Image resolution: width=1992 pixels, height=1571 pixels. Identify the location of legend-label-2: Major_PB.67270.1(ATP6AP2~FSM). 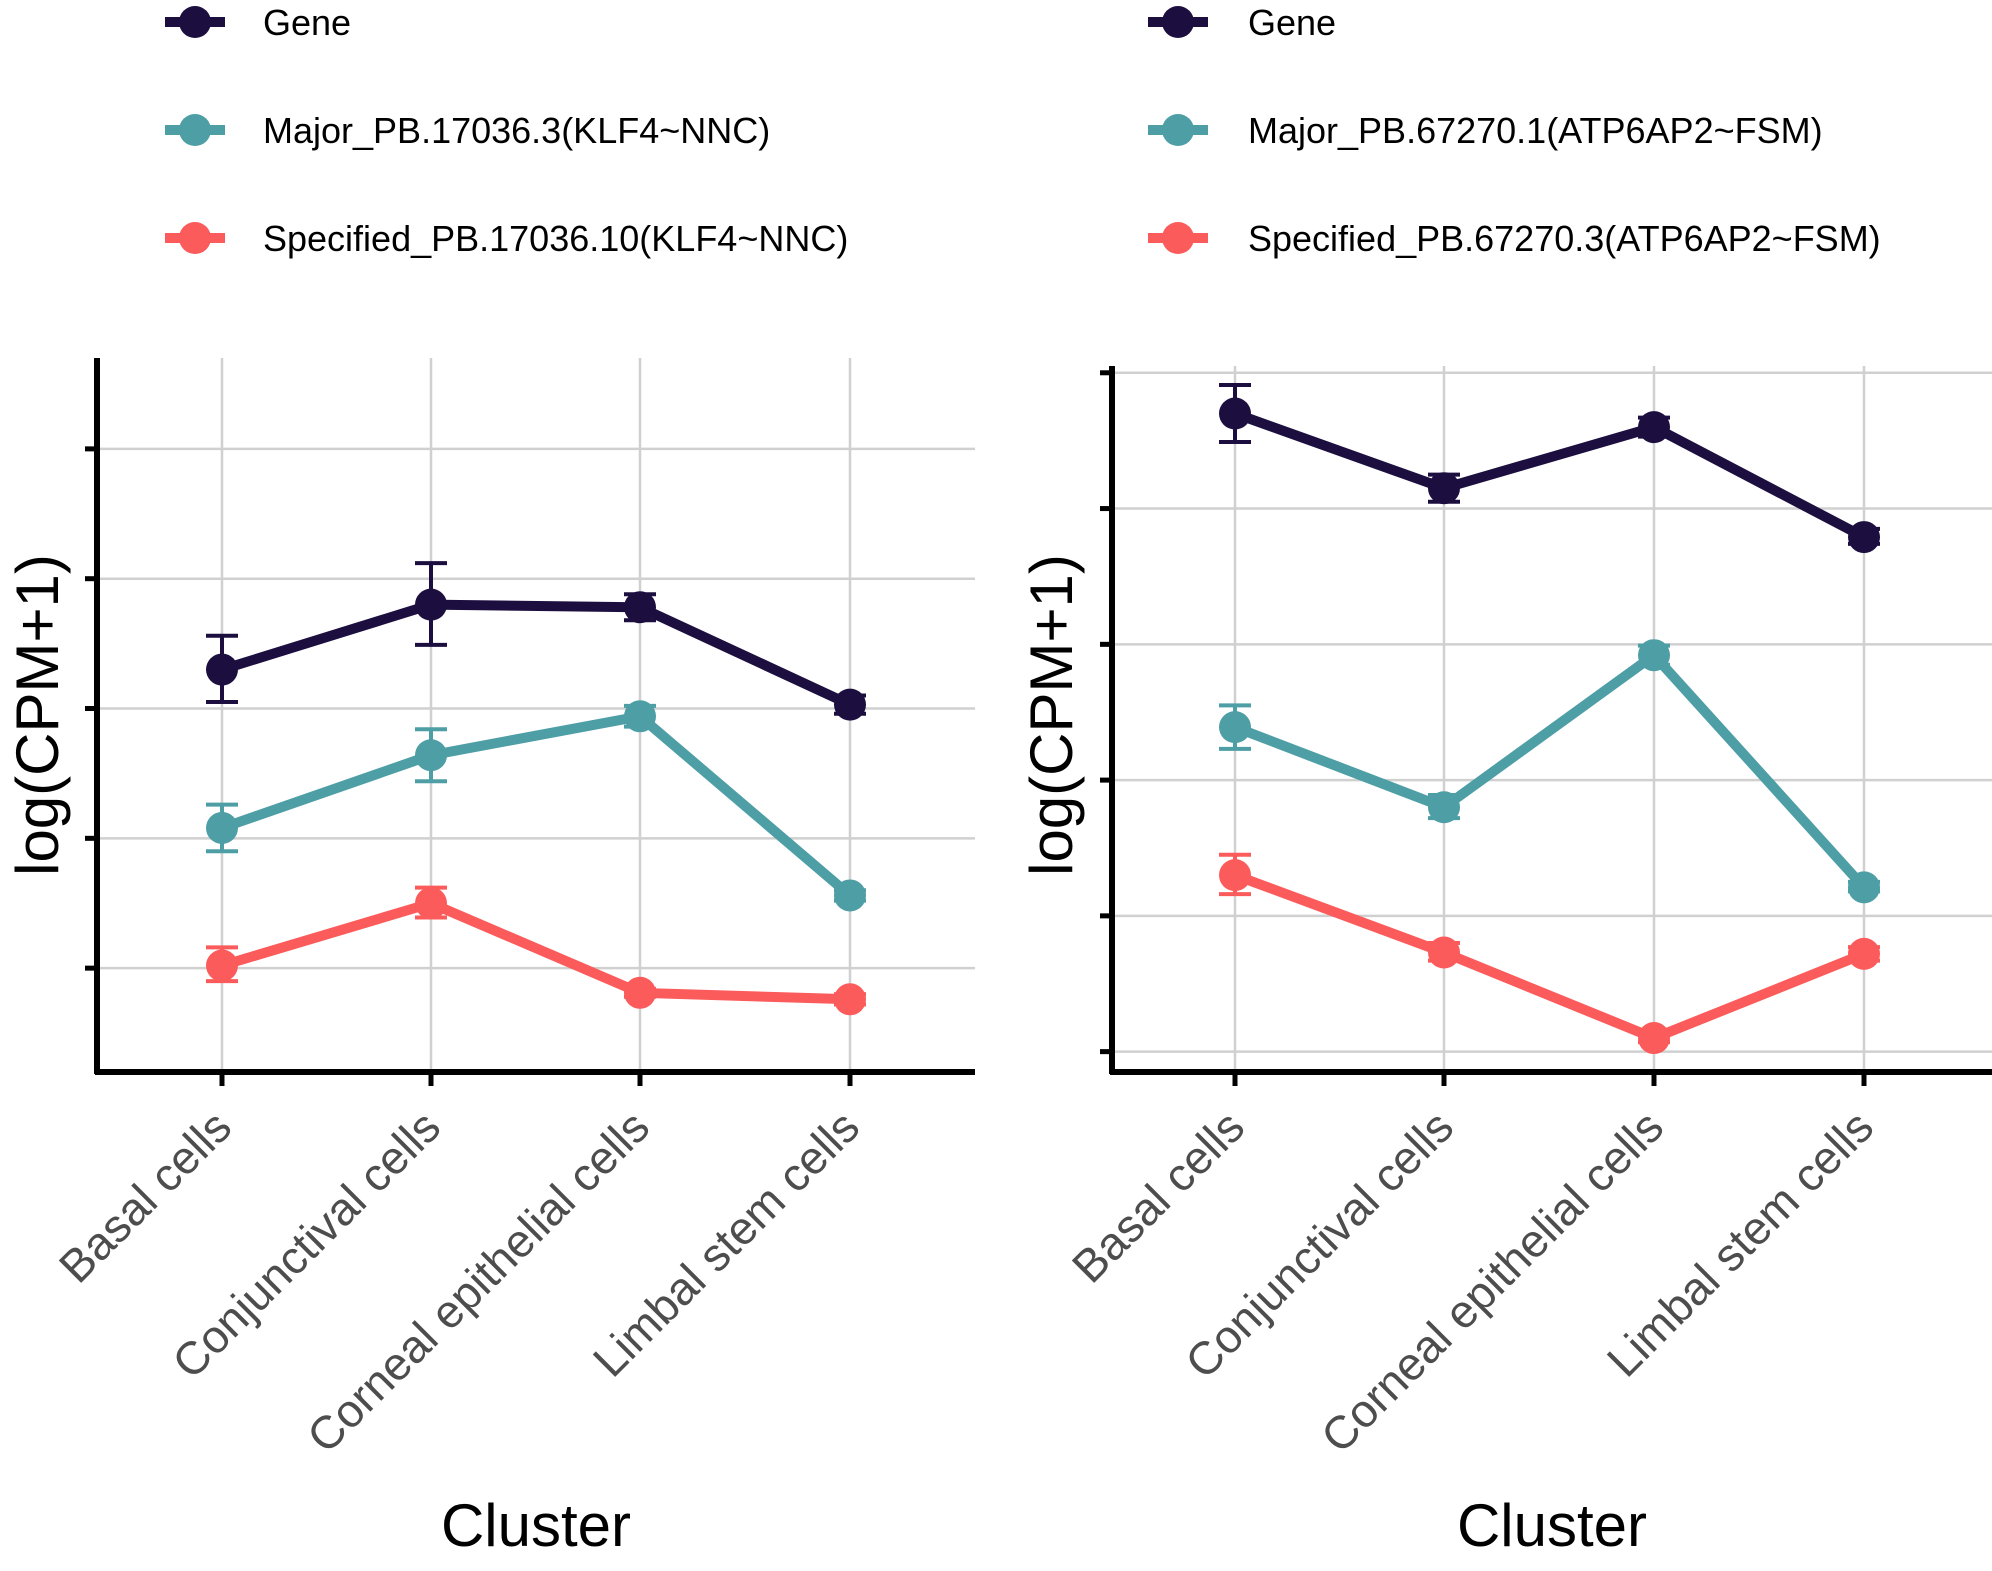
(1535, 130).